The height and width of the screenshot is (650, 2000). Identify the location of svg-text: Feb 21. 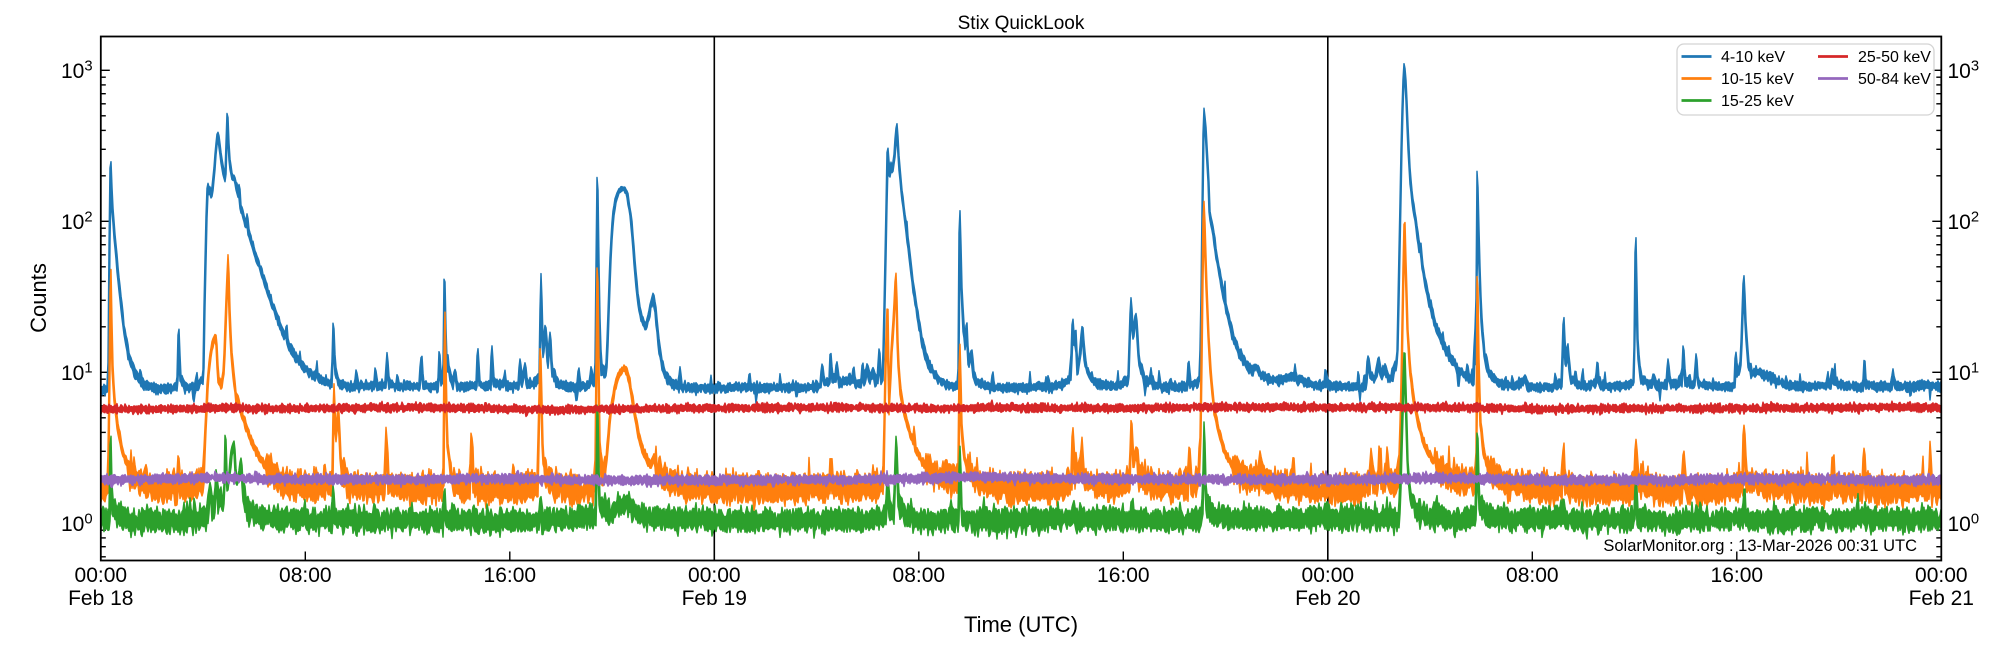
(1941, 598).